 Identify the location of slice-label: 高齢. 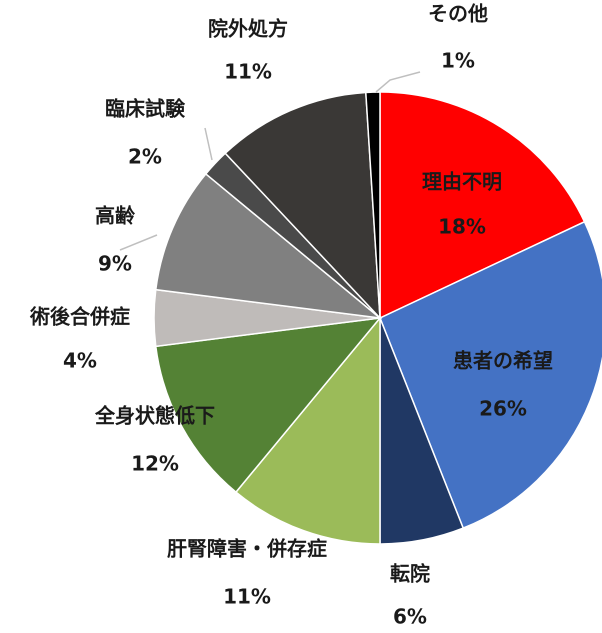
(115, 216).